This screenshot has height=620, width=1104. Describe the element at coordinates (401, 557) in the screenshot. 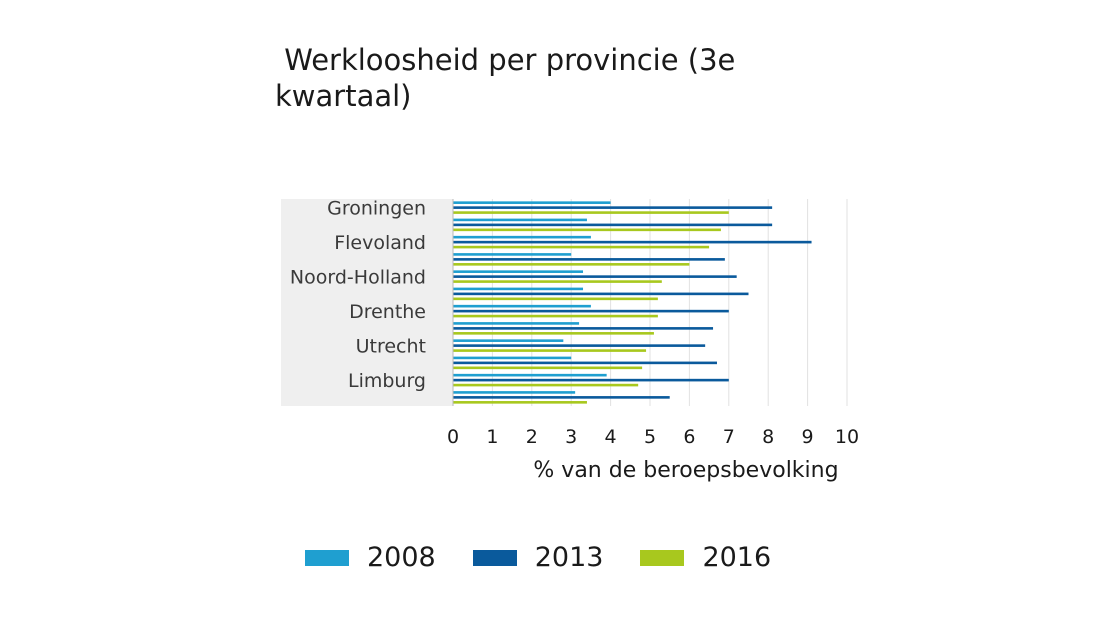

I see `legend-label: 2008` at that location.